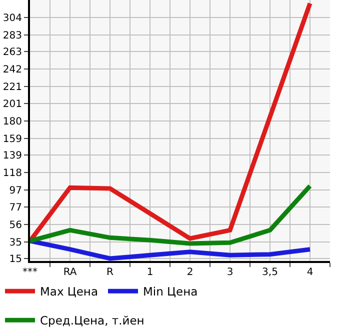 Image resolution: width=345 pixels, height=335 pixels. Describe the element at coordinates (15, 242) in the screenshot. I see `y-tick-label: 35` at that location.